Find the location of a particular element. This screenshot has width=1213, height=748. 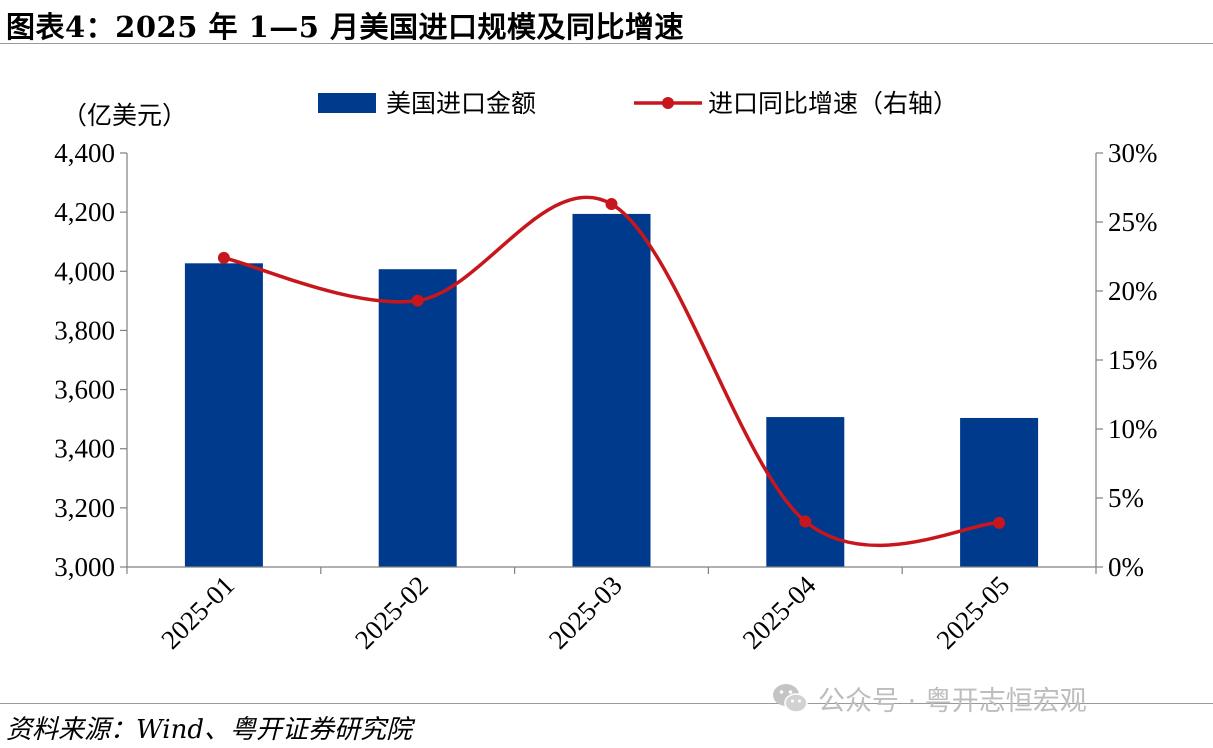

left-tick-label: 3,600 is located at coordinates (84, 390).